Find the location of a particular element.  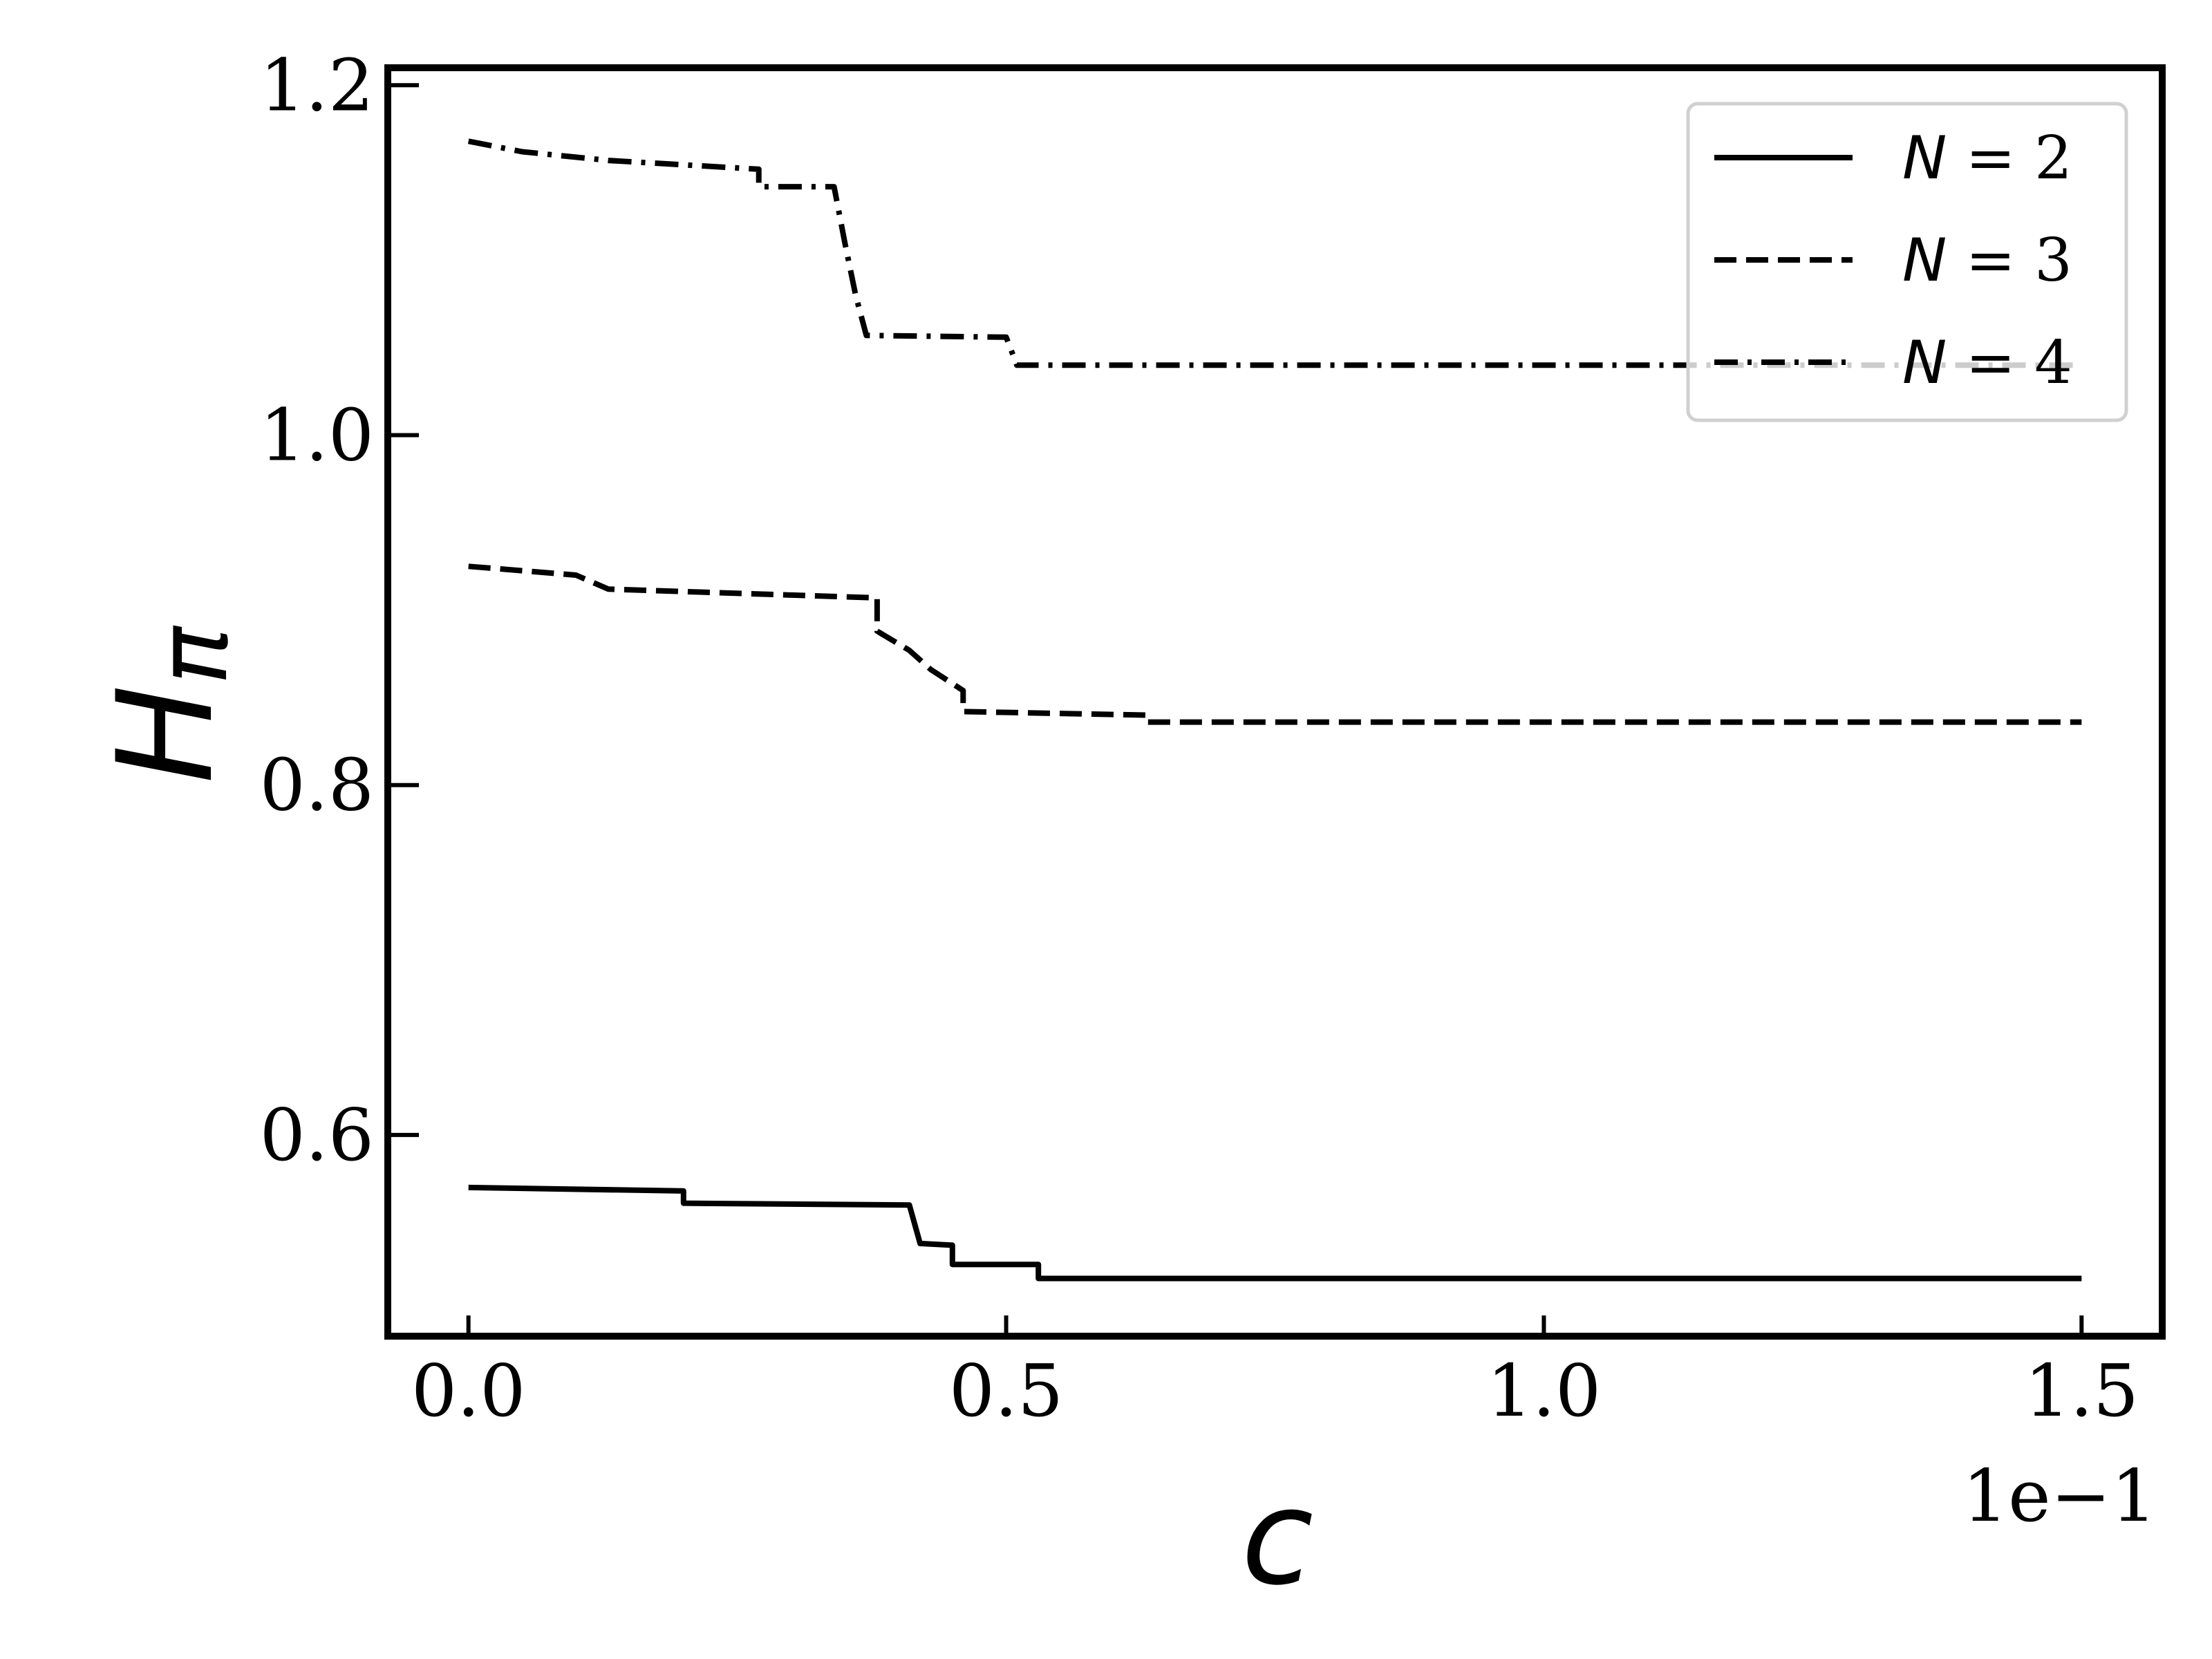

y-axis-label: Hπ is located at coordinates (169, 704).